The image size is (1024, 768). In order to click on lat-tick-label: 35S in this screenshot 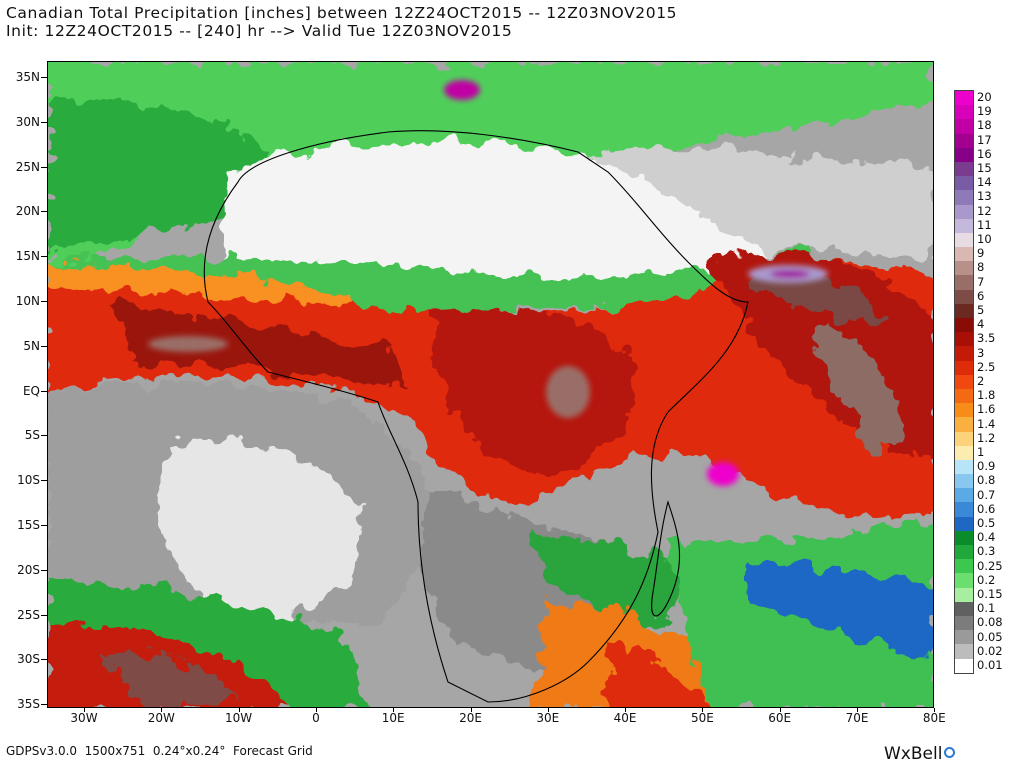, I will do `click(22, 704)`.